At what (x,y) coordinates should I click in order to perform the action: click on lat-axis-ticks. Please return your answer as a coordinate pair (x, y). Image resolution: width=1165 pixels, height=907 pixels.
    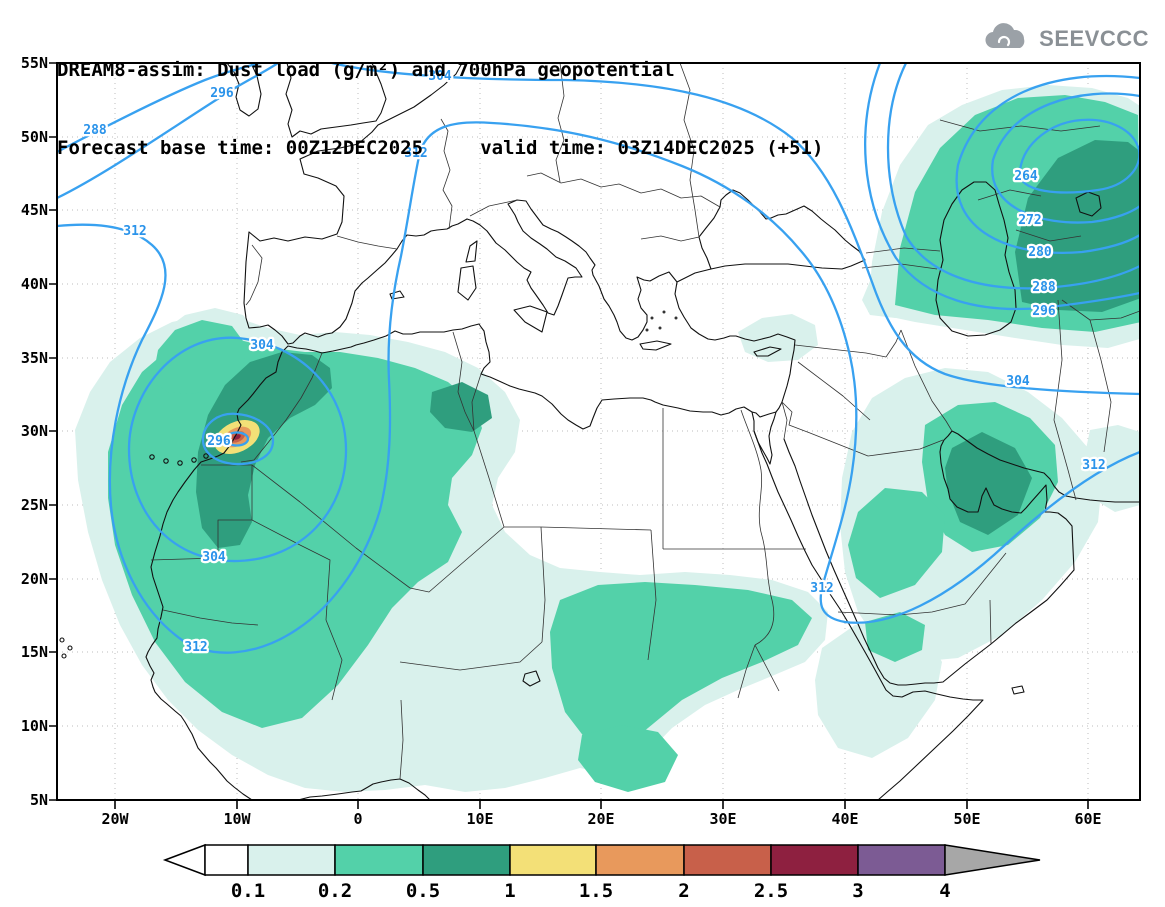
    Looking at the image, I should click on (53, 431).